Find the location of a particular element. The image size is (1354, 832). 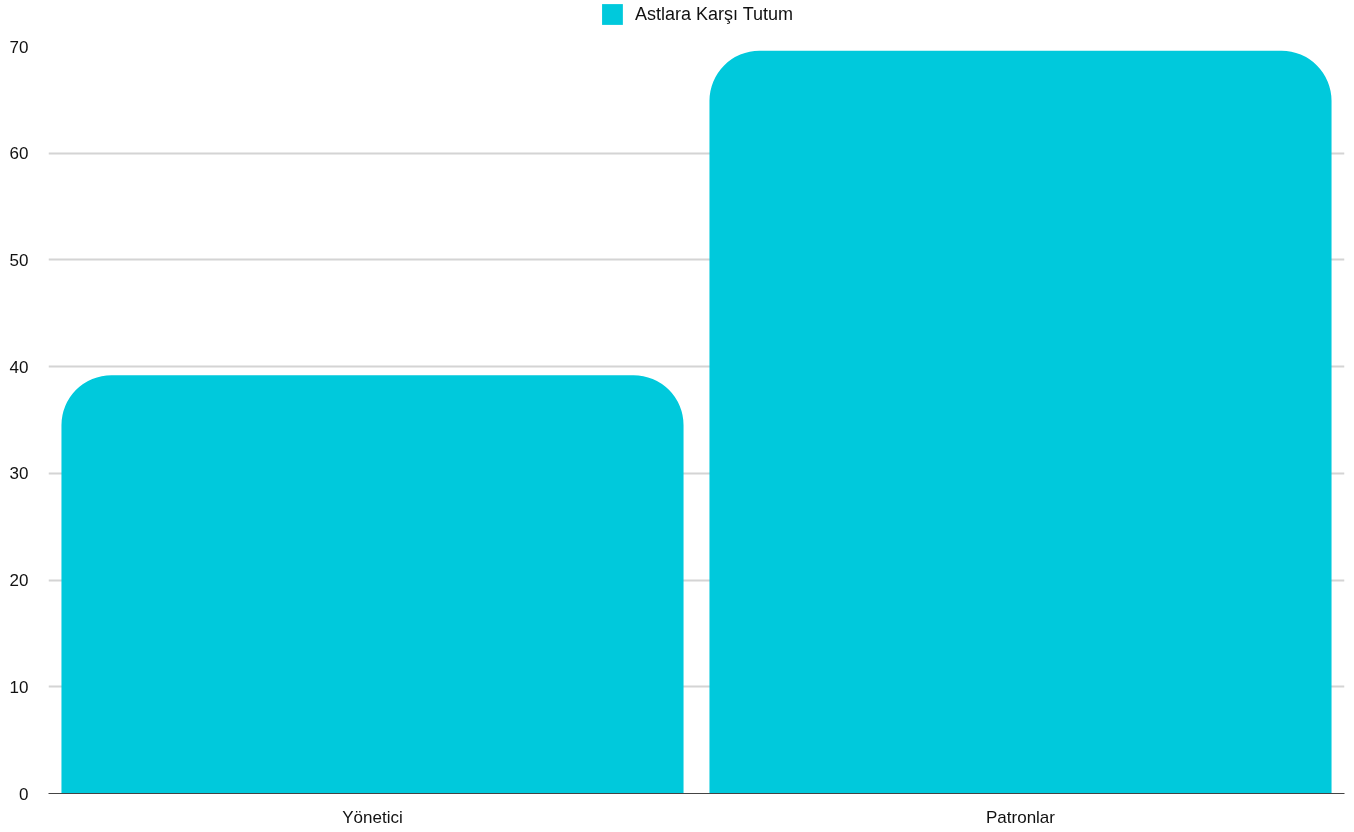

y-tick-label: 20 is located at coordinates (19, 581).